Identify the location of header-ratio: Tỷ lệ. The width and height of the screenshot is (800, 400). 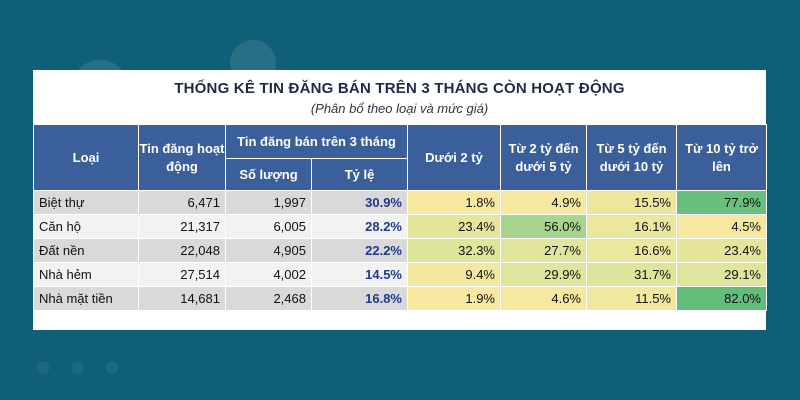
(359, 174).